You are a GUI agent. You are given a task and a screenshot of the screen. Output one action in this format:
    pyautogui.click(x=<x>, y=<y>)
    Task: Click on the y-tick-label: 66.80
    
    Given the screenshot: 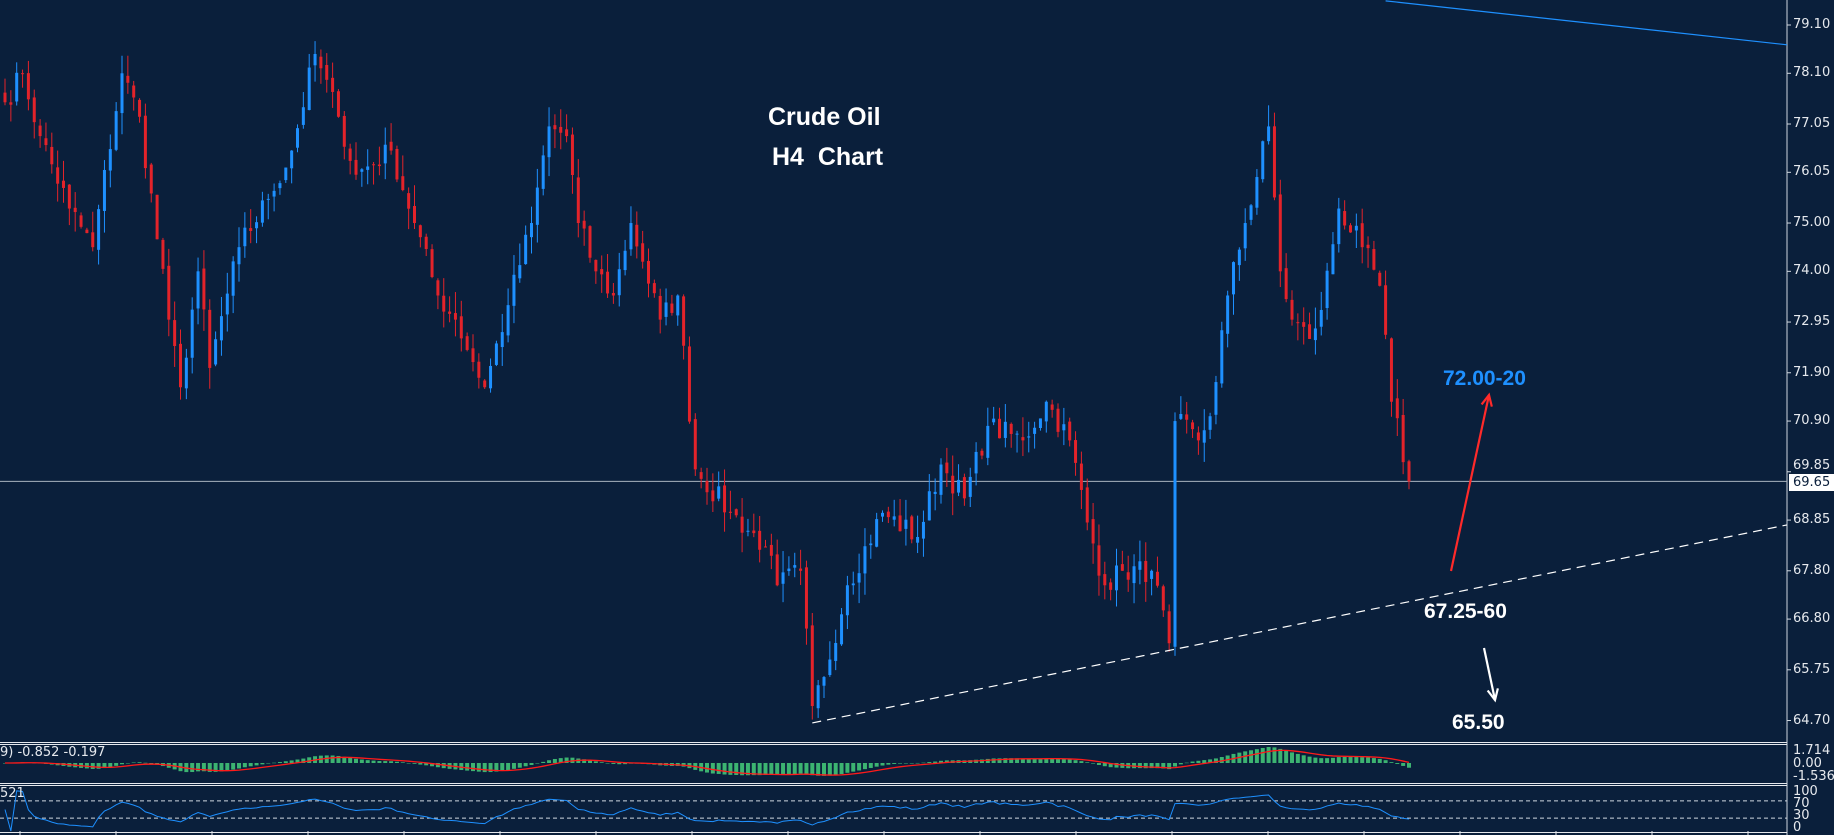 What is the action you would take?
    pyautogui.click(x=1812, y=619)
    